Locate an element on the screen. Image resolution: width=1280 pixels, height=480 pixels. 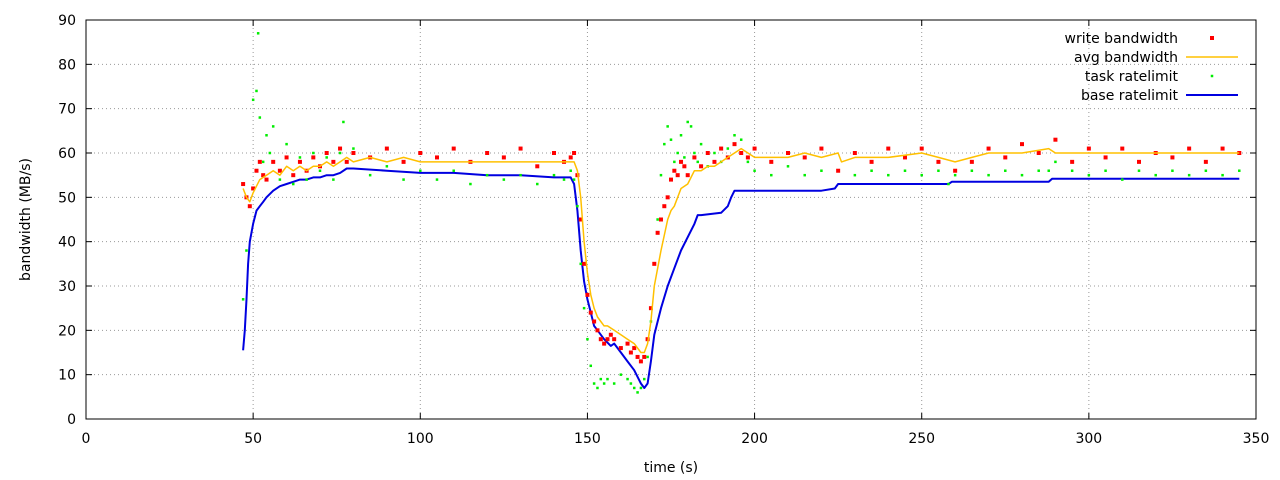
y-tick-label: 0 is located at coordinates (71, 420).